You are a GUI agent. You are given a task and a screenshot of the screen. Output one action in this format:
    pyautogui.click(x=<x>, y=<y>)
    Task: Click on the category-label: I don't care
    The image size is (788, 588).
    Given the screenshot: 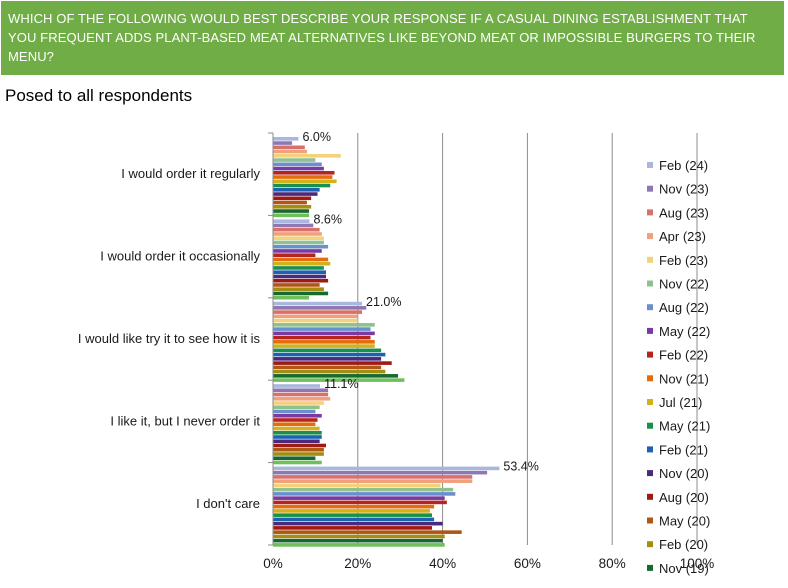 What is the action you would take?
    pyautogui.click(x=228, y=503)
    